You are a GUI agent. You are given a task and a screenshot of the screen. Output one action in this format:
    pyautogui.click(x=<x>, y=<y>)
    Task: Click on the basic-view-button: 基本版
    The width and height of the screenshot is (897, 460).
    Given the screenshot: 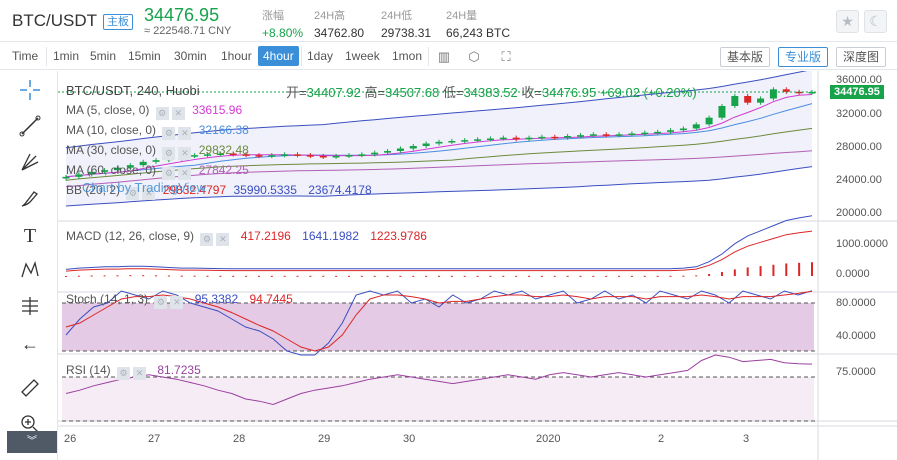 What is the action you would take?
    pyautogui.click(x=745, y=57)
    